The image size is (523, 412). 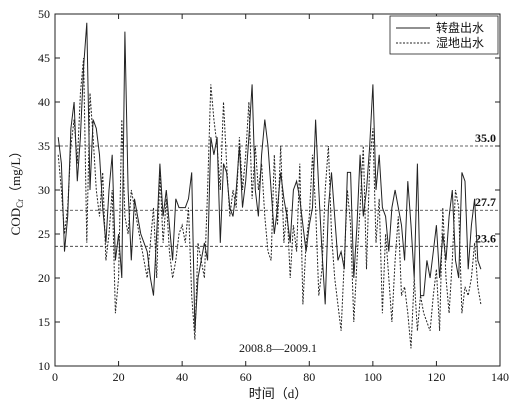 What do you see at coordinates (44, 190) in the screenshot?
I see `y-tick-label: 30` at bounding box center [44, 190].